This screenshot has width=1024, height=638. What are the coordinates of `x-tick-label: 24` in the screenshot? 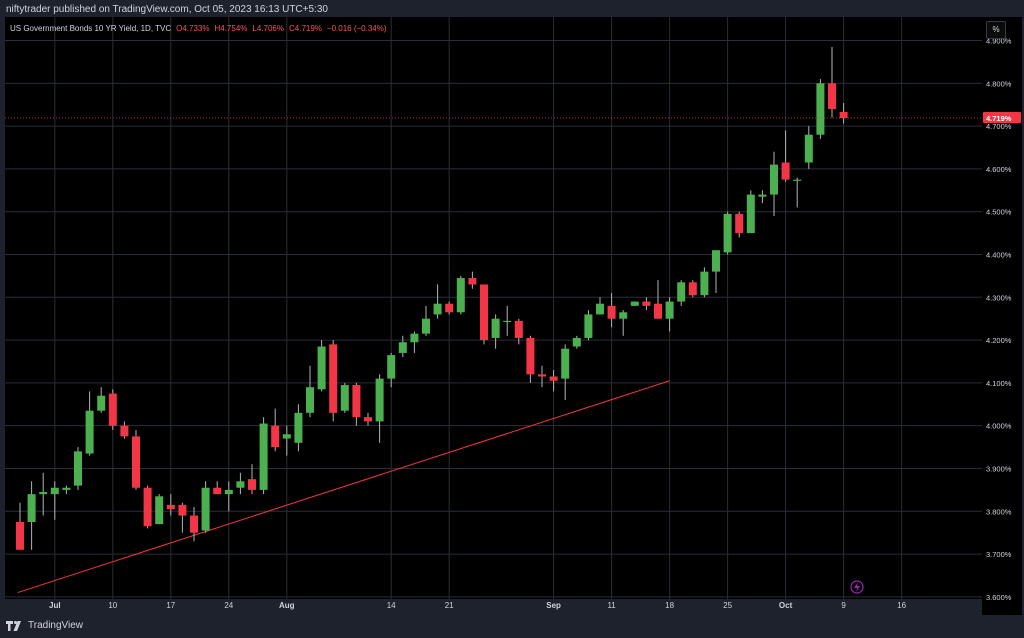 It's located at (228, 605).